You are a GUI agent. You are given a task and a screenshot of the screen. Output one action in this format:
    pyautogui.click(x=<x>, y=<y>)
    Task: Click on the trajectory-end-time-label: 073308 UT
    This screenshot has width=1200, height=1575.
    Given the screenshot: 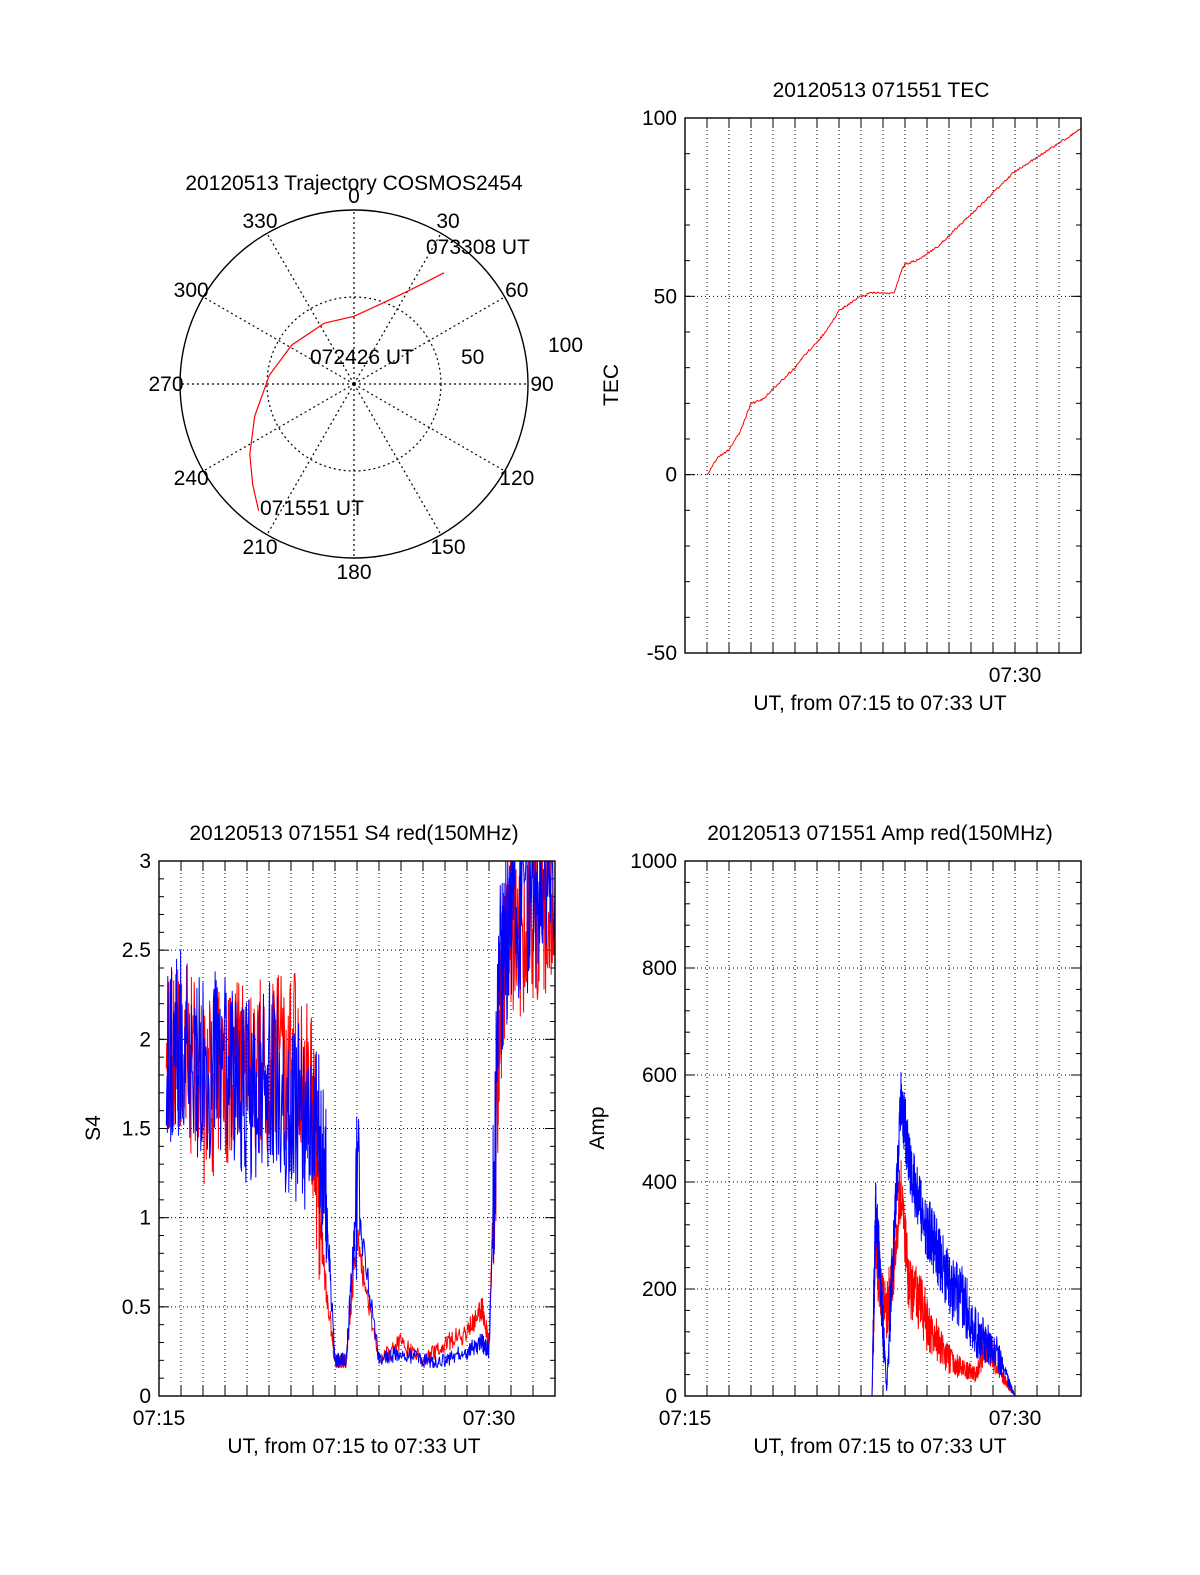 What is the action you would take?
    pyautogui.click(x=478, y=247)
    